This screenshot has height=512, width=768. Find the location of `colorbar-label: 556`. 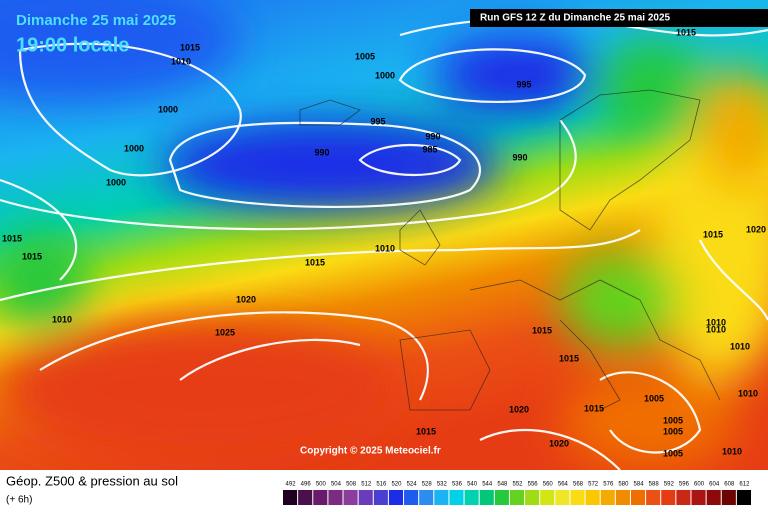

colorbar-label: 556 is located at coordinates (533, 485).